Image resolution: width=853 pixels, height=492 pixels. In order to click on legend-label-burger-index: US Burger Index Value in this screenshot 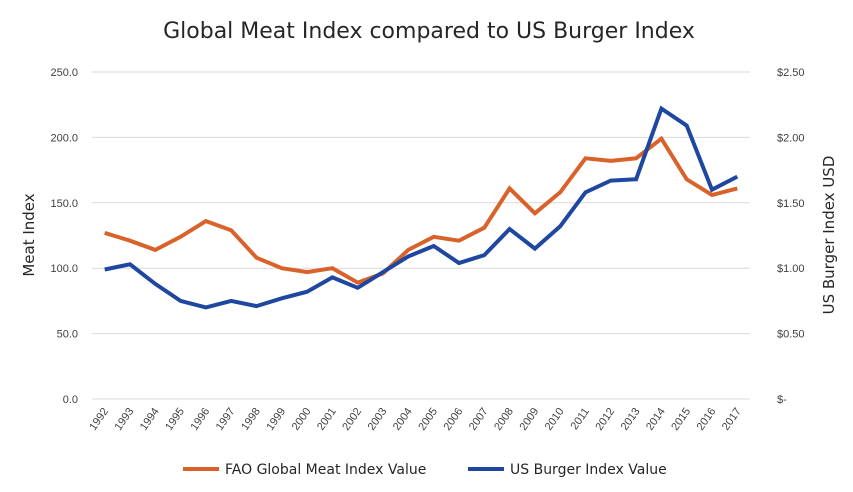, I will do `click(588, 470)`.